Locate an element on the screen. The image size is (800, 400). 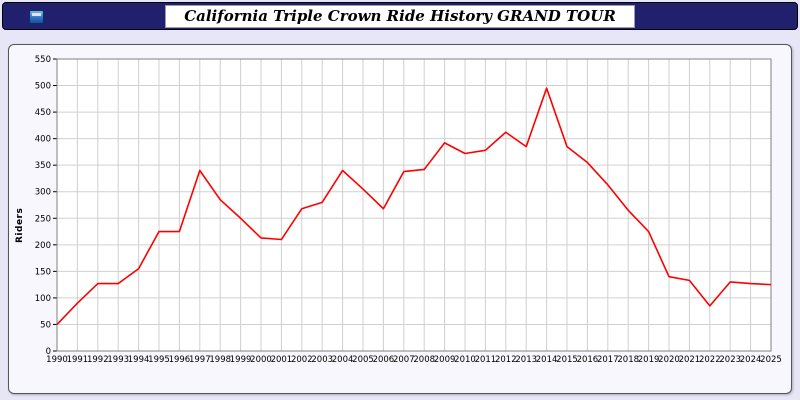
x-tick-label: 2013 is located at coordinates (526, 360).